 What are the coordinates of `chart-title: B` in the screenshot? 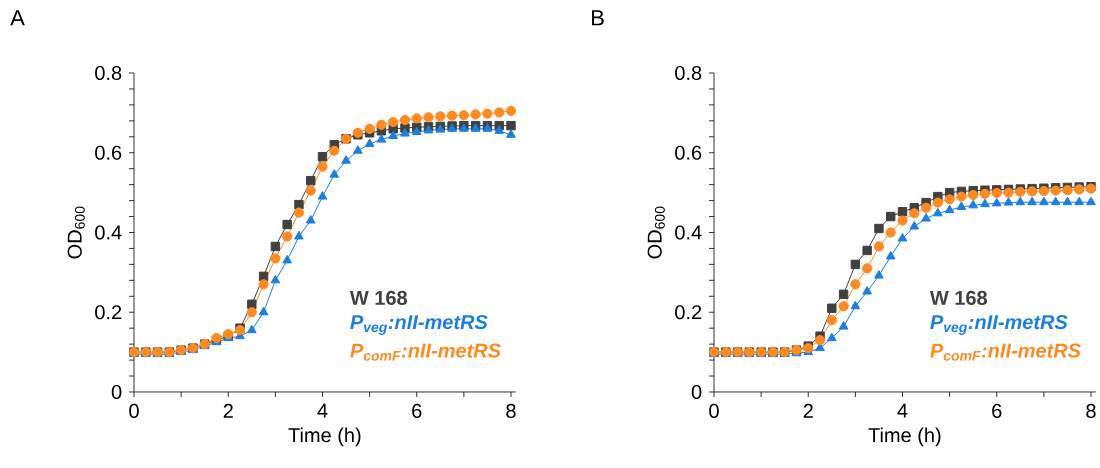 It's located at (598, 18).